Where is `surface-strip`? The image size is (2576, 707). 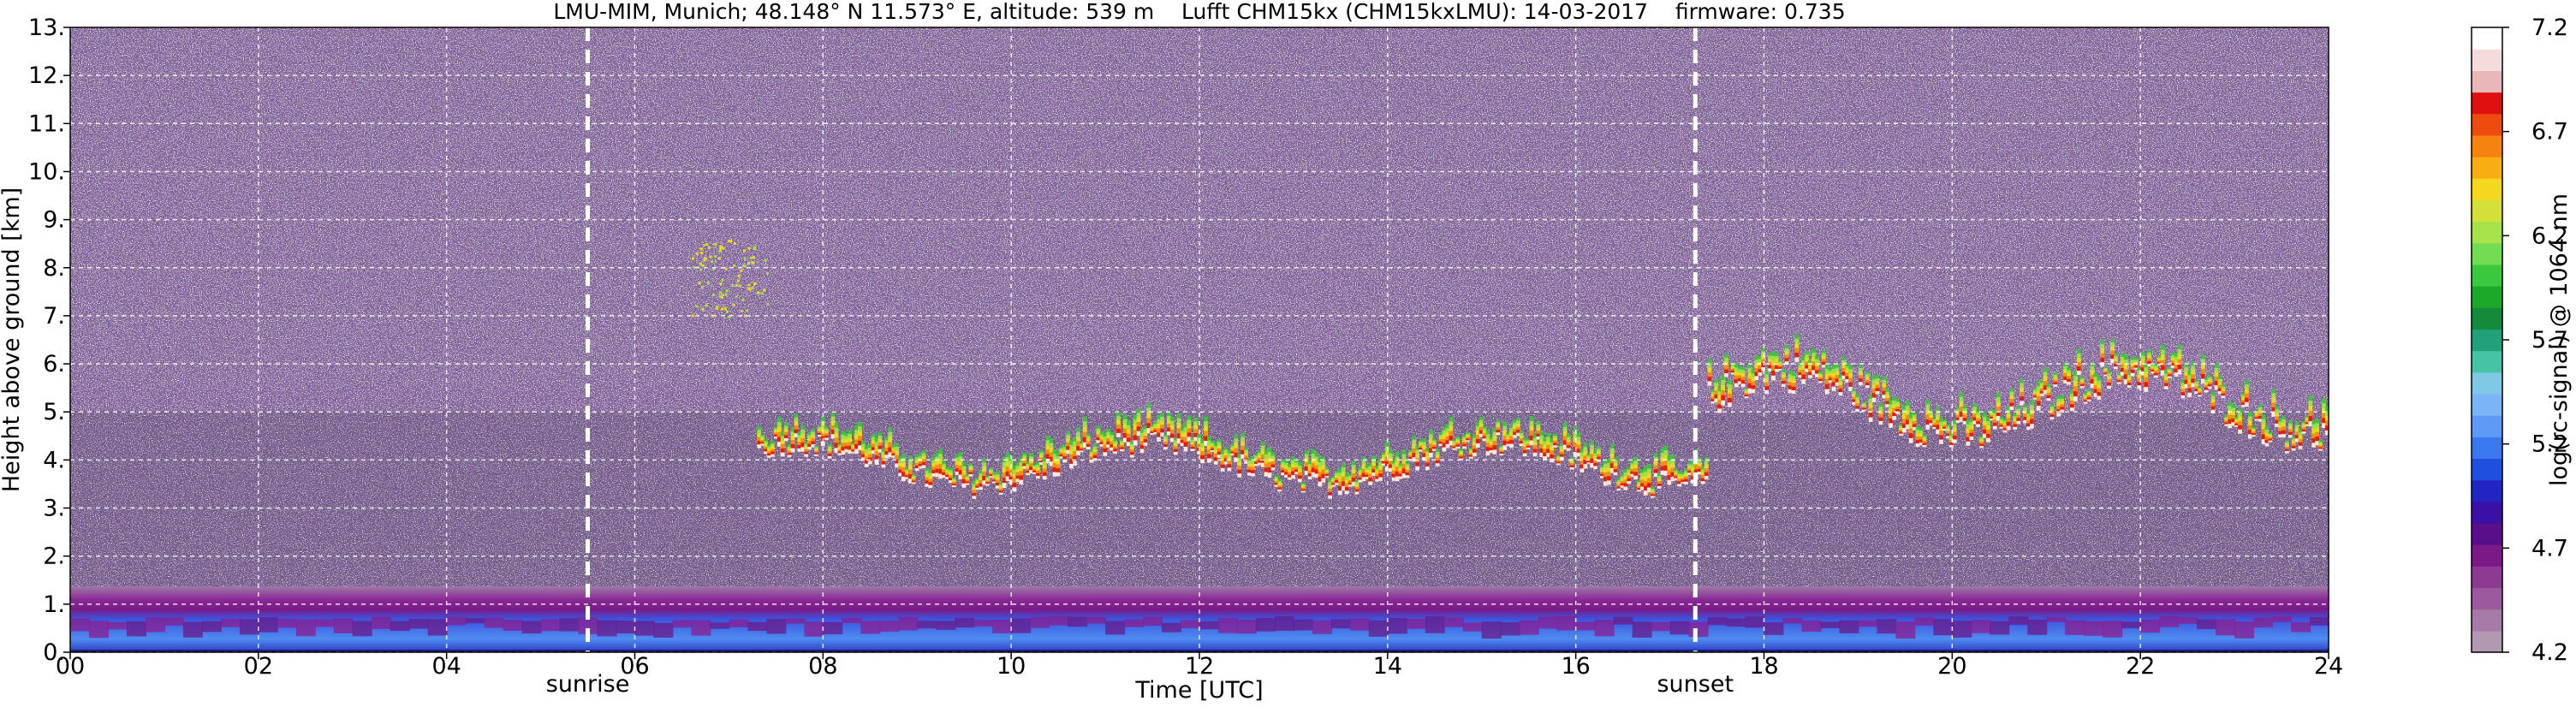
surface-strip is located at coordinates (1199, 651).